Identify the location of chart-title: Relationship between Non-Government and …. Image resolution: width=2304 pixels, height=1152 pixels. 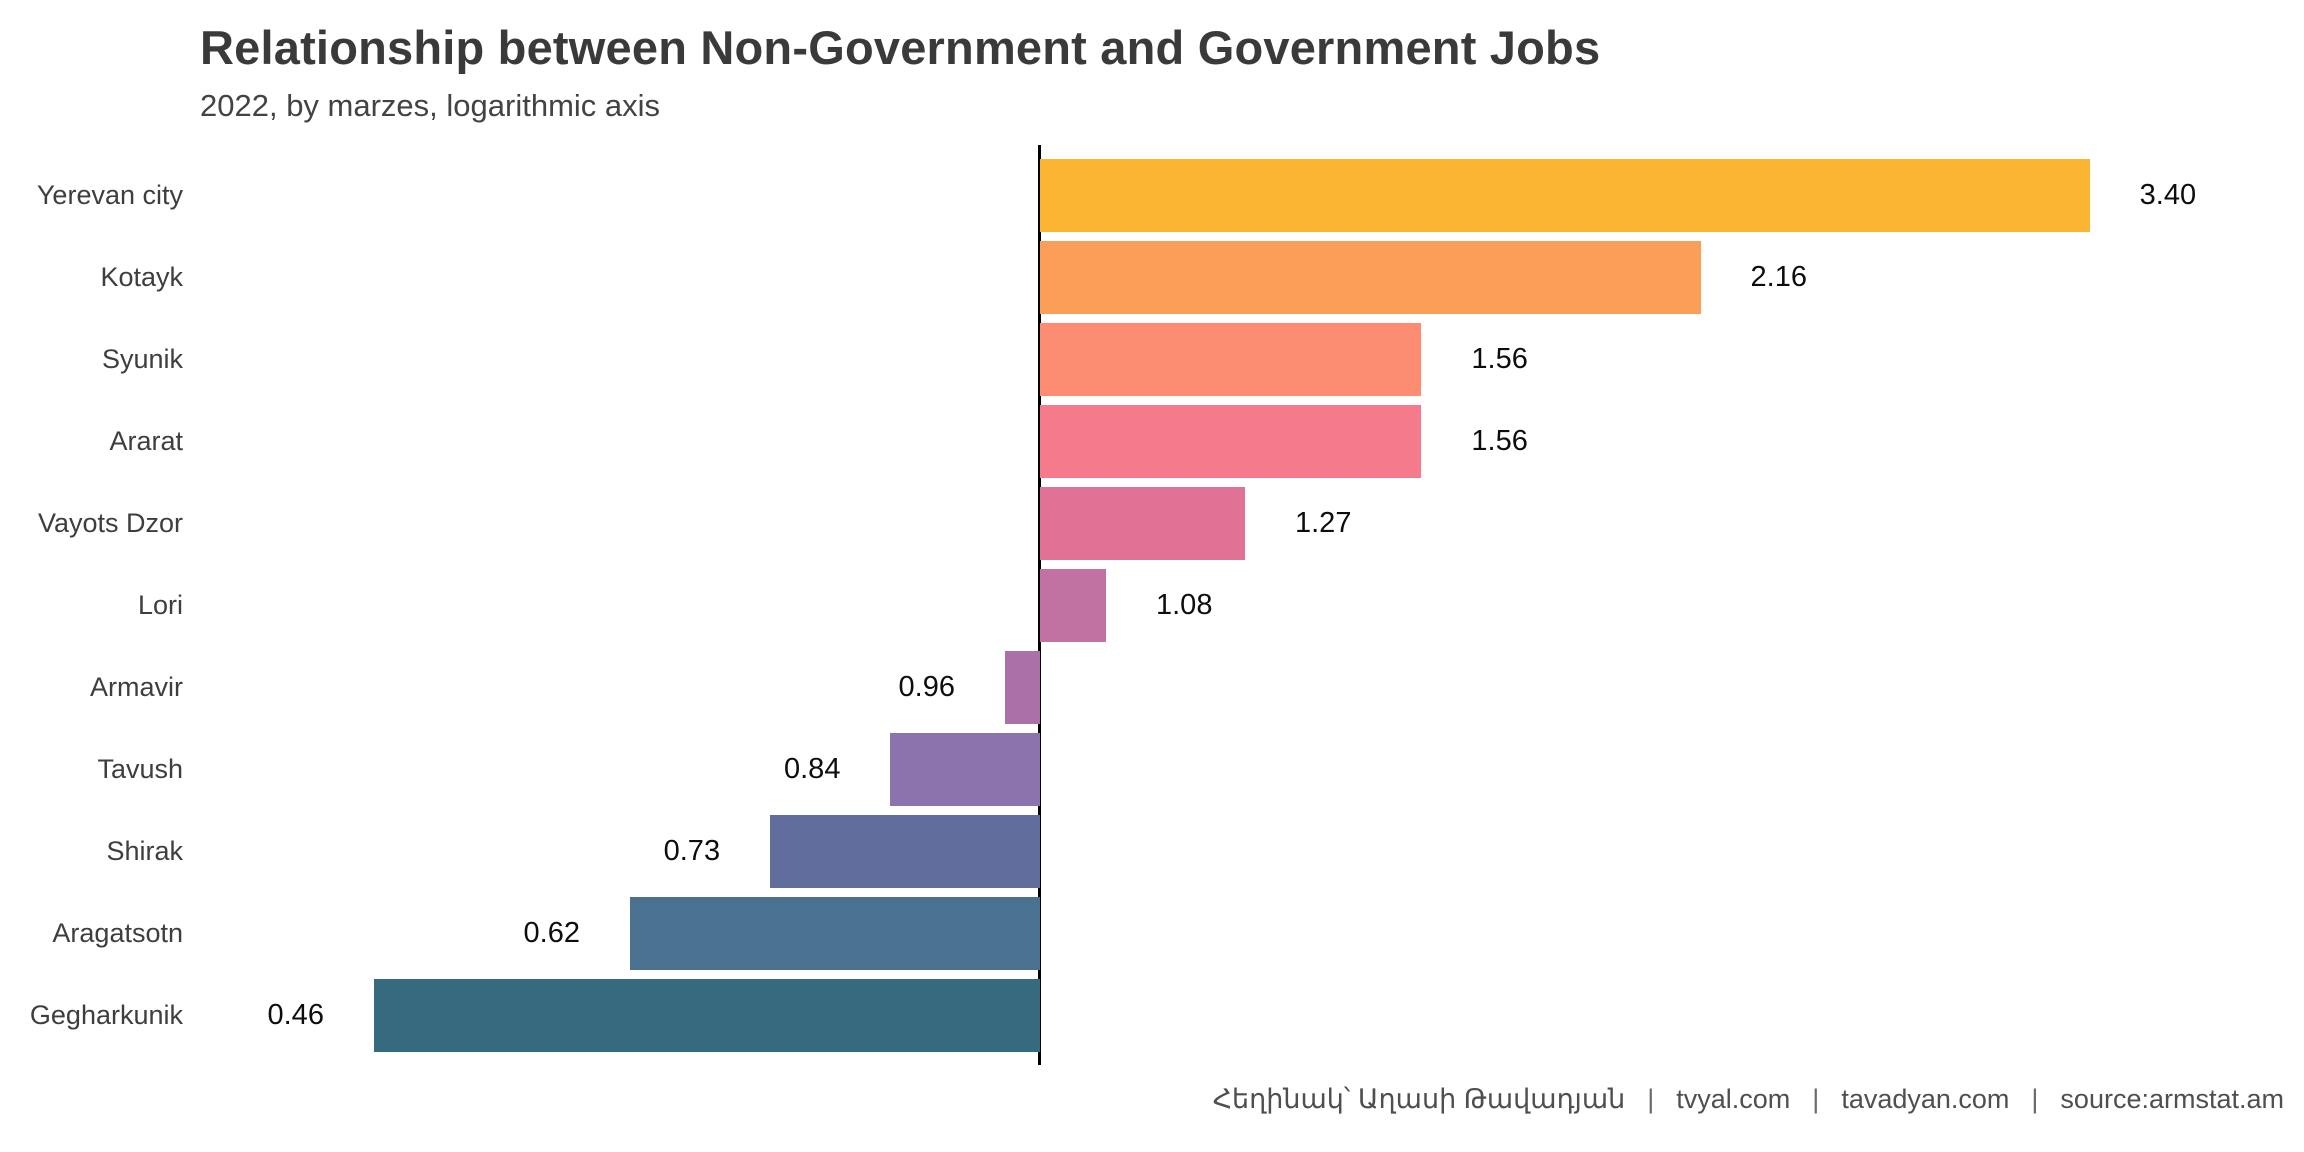
(900, 47).